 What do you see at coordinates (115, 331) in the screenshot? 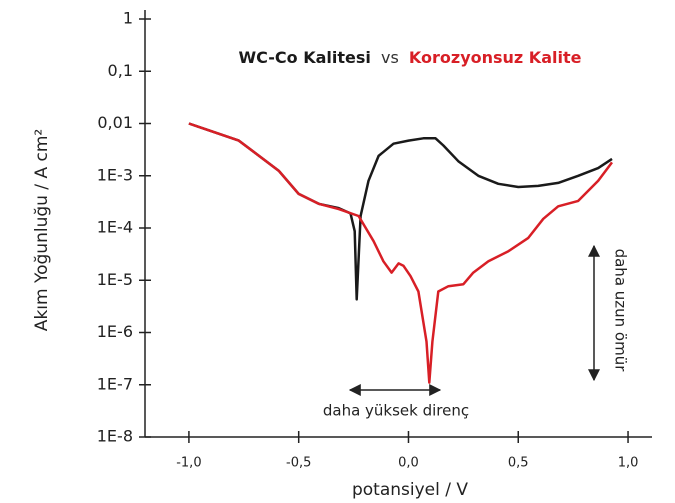
I see `y-tick-label: 1E-6` at bounding box center [115, 331].